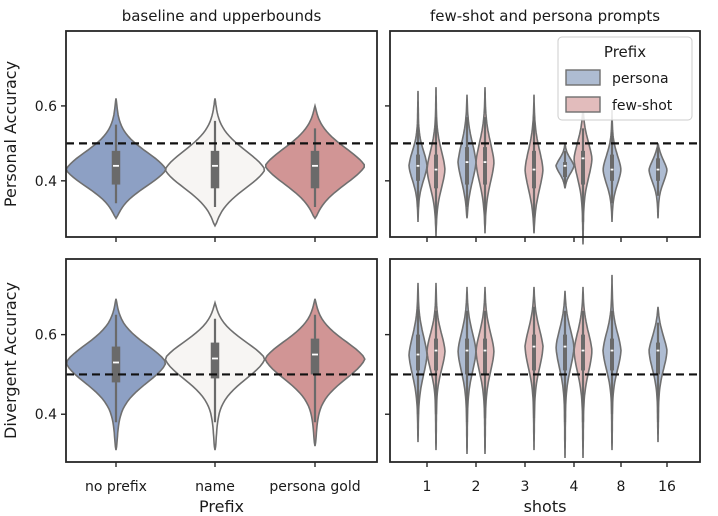 This screenshot has height=516, width=718. Describe the element at coordinates (314, 487) in the screenshot. I see `x-tick-label: persona gold` at that location.